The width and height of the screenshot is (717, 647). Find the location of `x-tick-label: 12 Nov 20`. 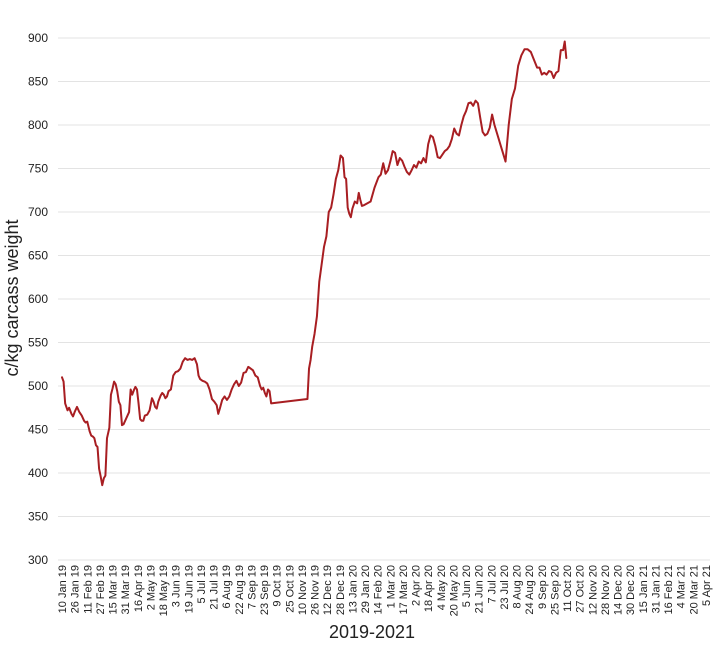

x-tick-label: 12 Nov 20 is located at coordinates (593, 590).